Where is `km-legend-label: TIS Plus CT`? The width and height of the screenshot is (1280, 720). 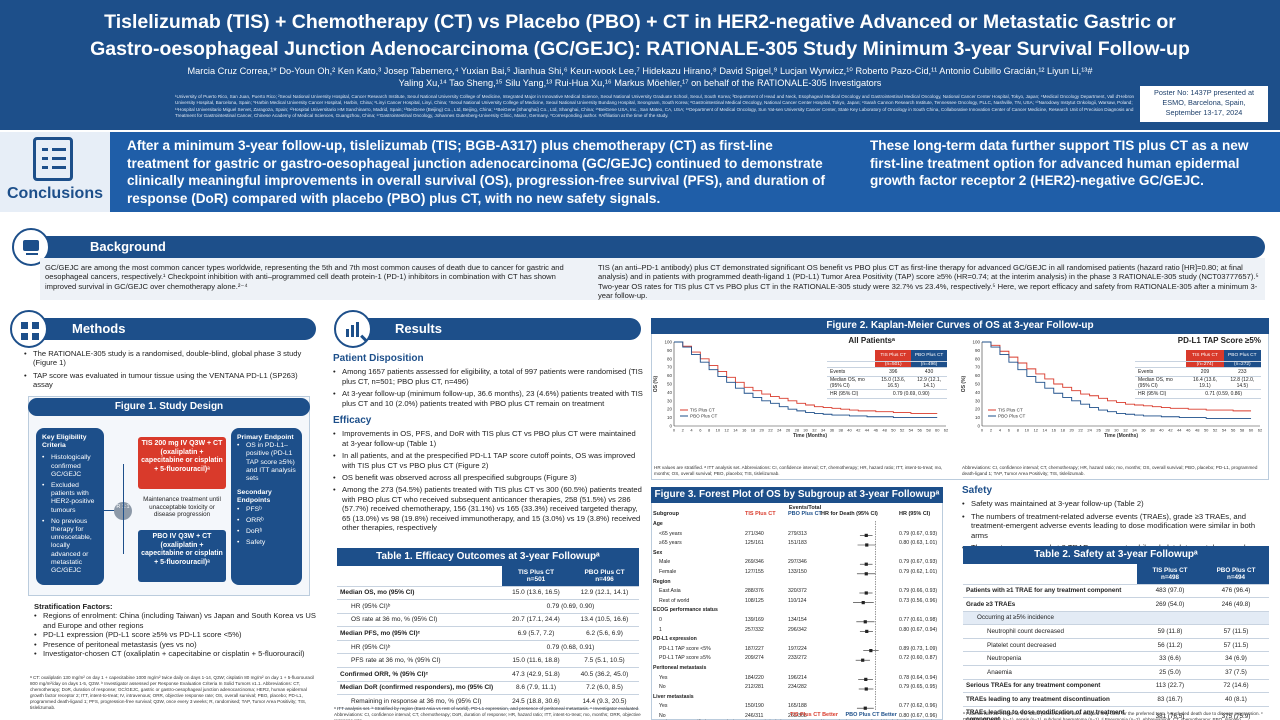
km-legend-label: TIS Plus CT is located at coordinates (1010, 410).